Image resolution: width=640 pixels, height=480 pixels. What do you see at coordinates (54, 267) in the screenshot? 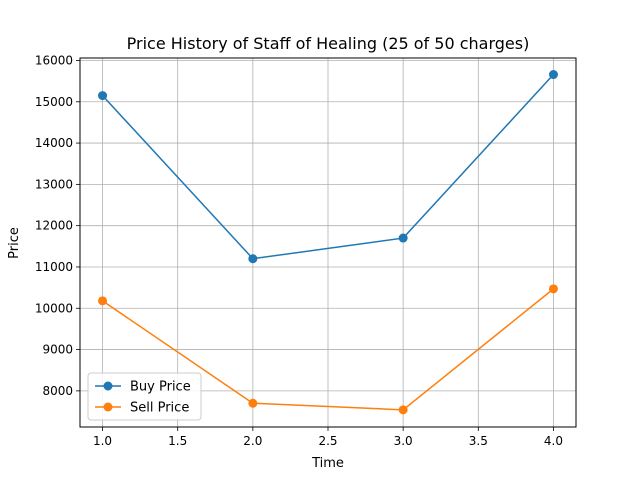
I see `y-tick-label: 11000` at bounding box center [54, 267].